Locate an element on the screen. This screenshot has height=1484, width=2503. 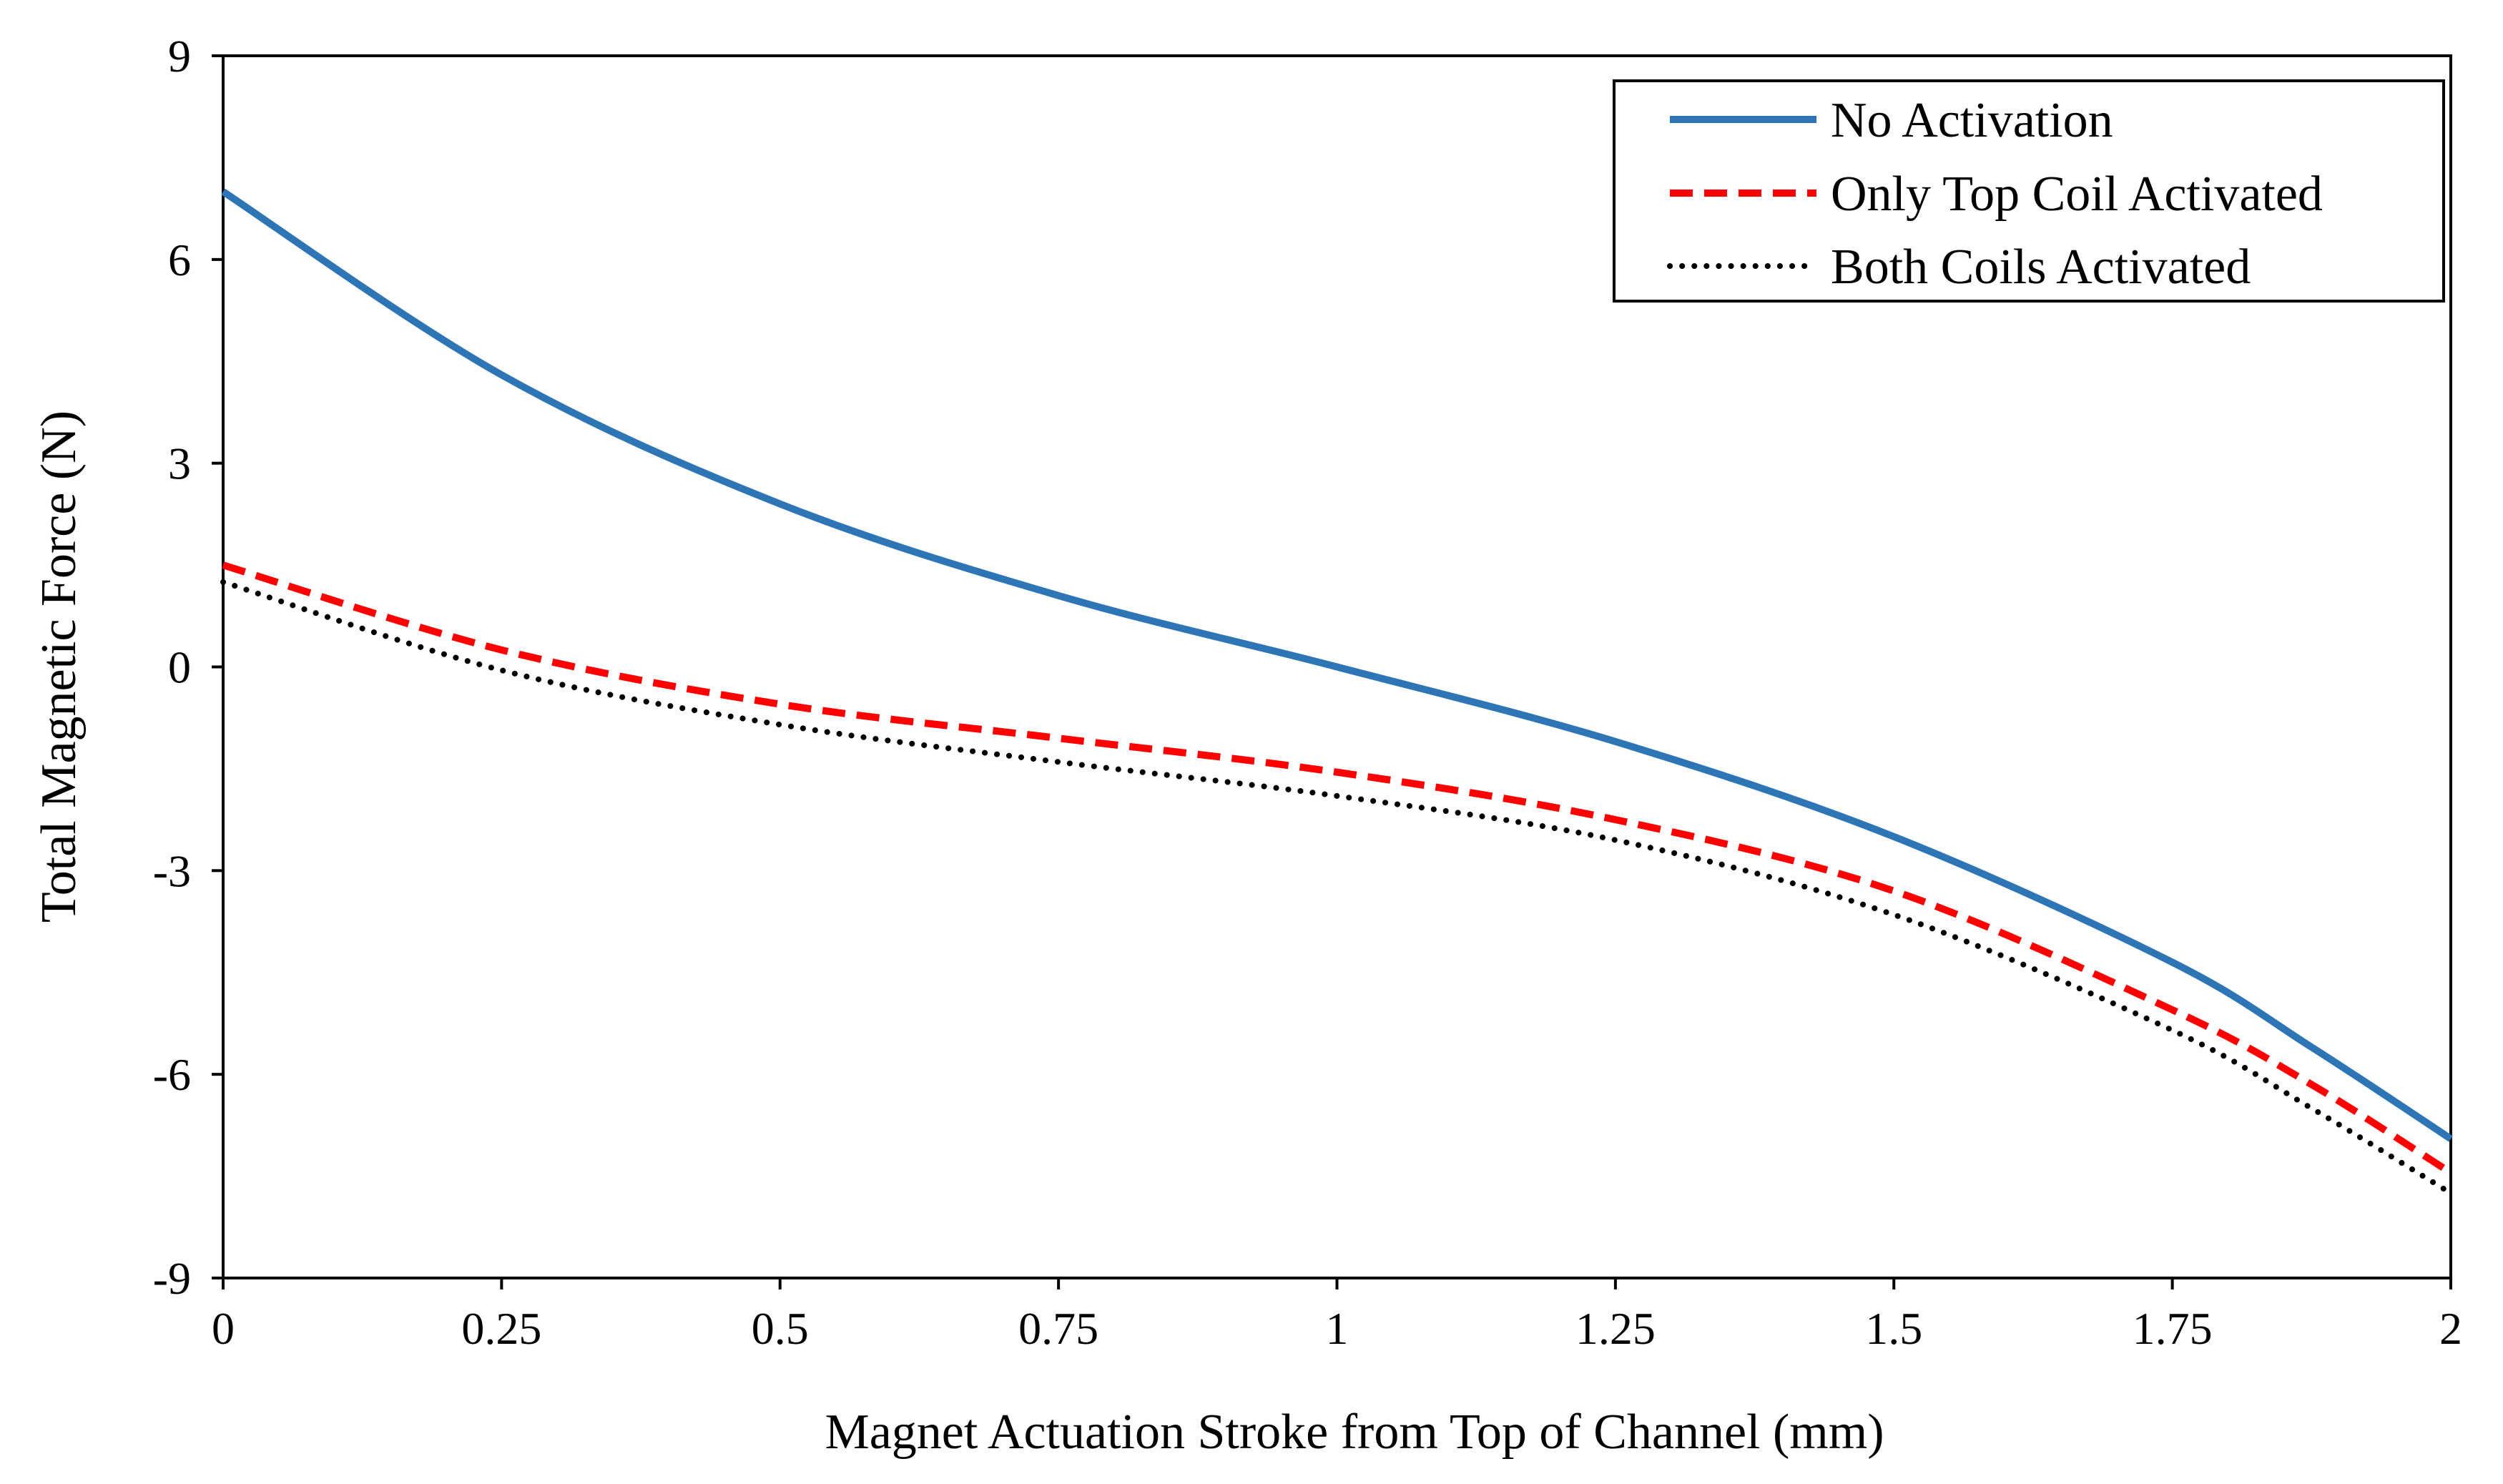
y-tick-label: -6 is located at coordinates (172, 1074).